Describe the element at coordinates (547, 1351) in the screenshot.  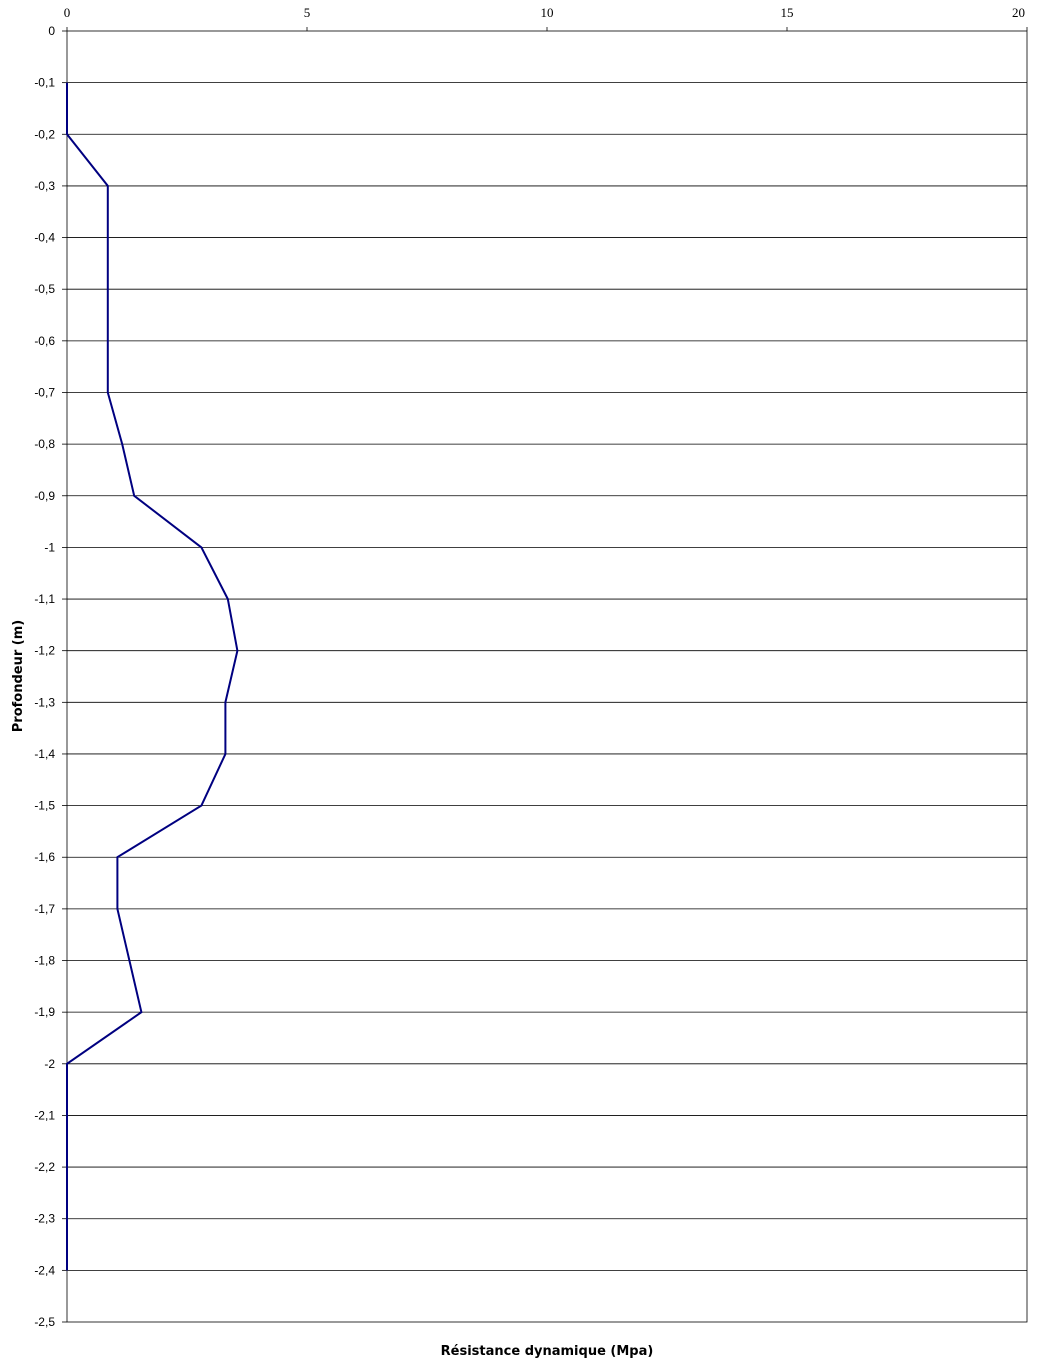
I see `x-axis-title: Résistance dynamique (Mpa)` at that location.